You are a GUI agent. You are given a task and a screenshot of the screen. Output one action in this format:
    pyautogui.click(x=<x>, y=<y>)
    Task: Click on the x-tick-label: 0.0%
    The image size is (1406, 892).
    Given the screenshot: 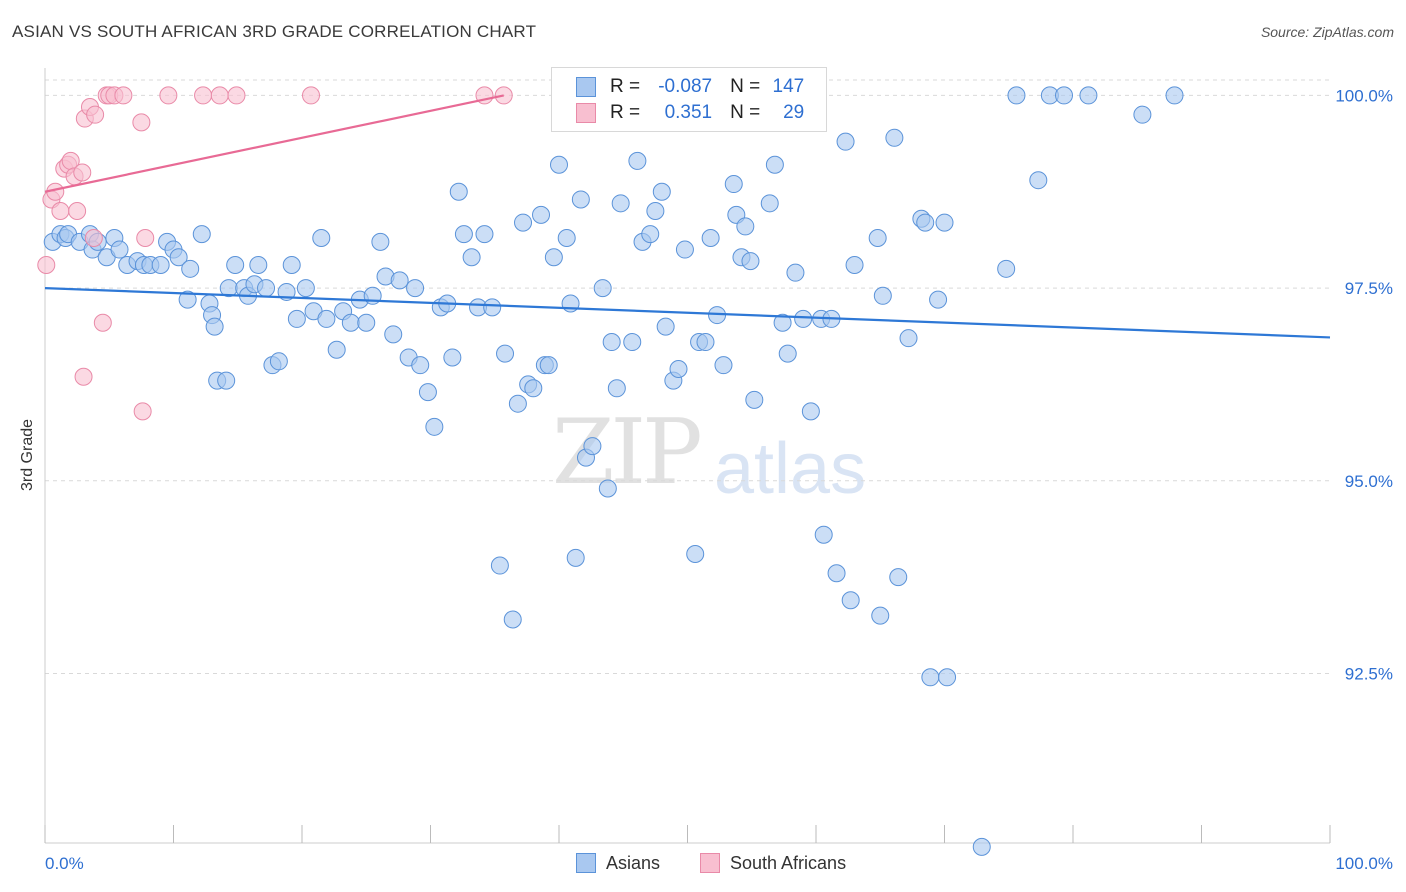 What is the action you would take?
    pyautogui.click(x=64, y=863)
    